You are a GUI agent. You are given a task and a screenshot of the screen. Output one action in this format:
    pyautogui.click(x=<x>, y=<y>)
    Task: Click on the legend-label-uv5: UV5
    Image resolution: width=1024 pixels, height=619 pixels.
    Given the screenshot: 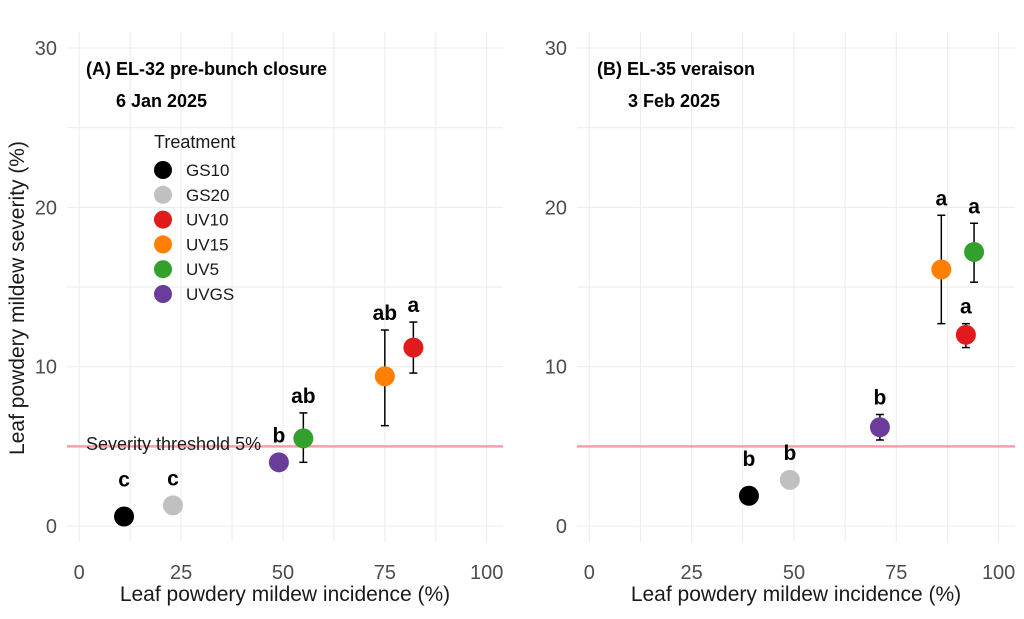 What is the action you would take?
    pyautogui.click(x=202, y=269)
    